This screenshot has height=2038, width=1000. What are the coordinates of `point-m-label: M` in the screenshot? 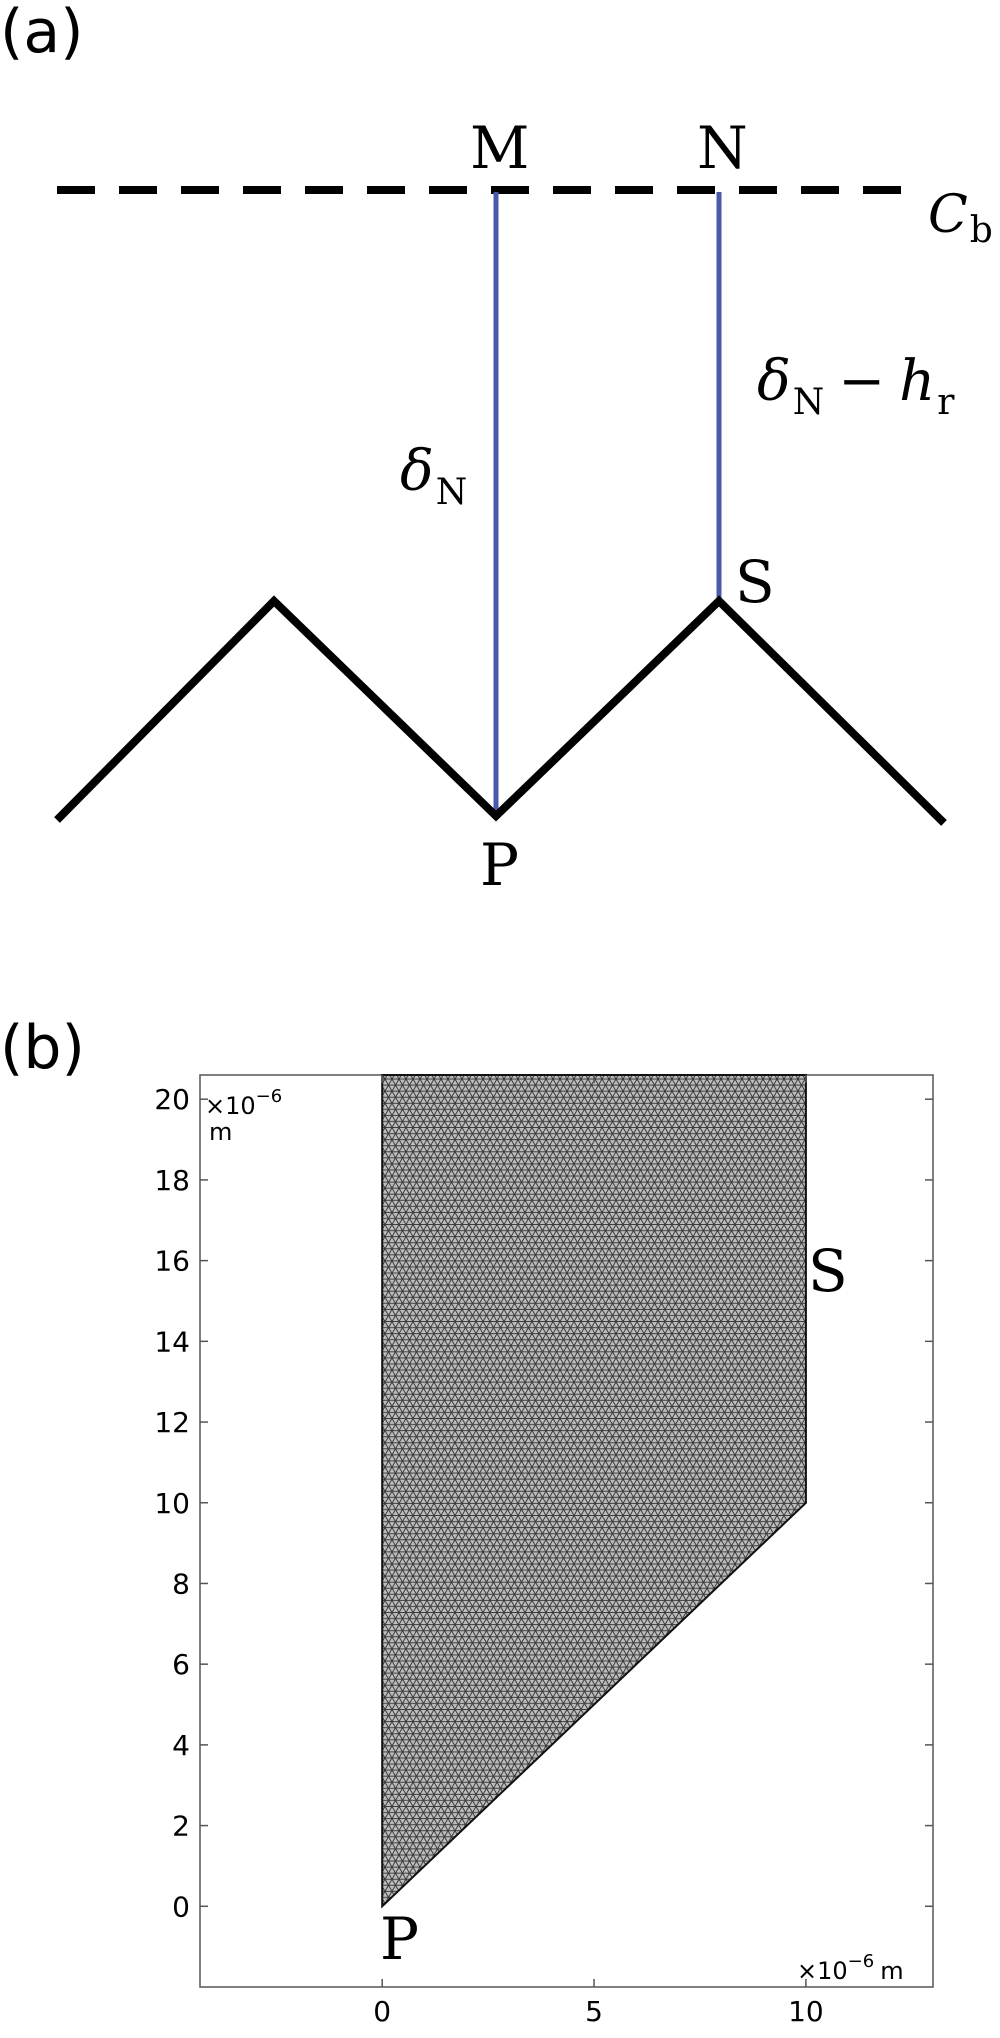 It's located at (499, 148).